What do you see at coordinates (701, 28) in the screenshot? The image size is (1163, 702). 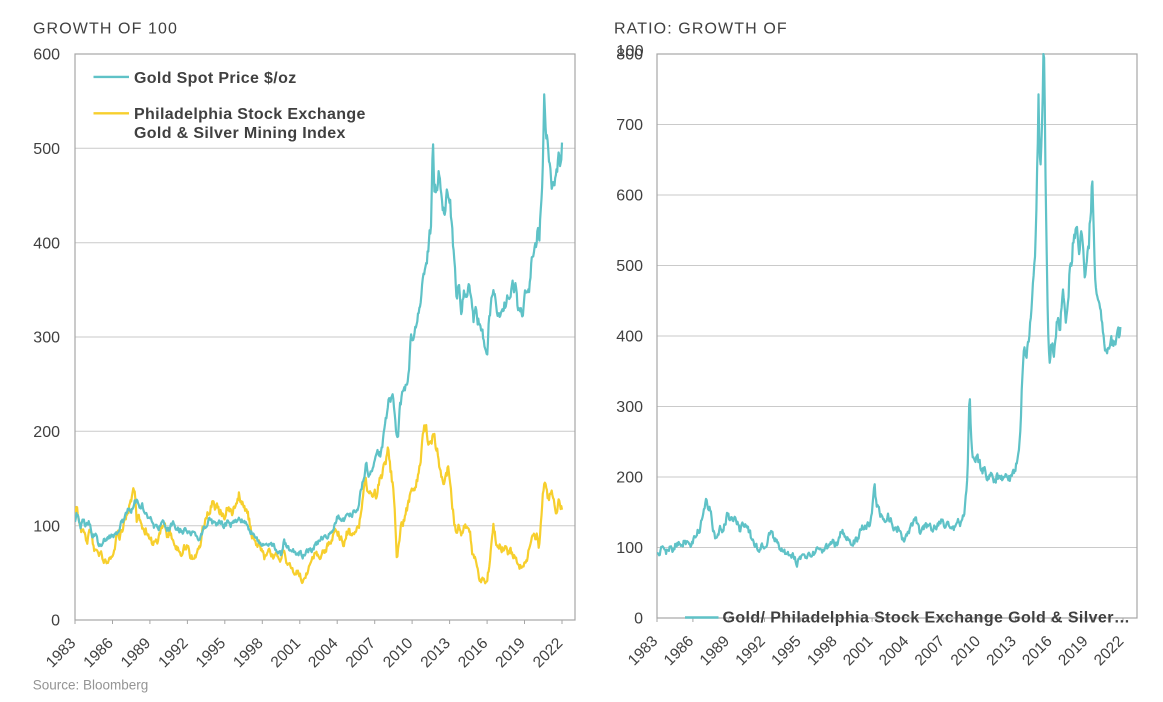 I see `svg-text: RATIO: GROWTH OF` at bounding box center [701, 28].